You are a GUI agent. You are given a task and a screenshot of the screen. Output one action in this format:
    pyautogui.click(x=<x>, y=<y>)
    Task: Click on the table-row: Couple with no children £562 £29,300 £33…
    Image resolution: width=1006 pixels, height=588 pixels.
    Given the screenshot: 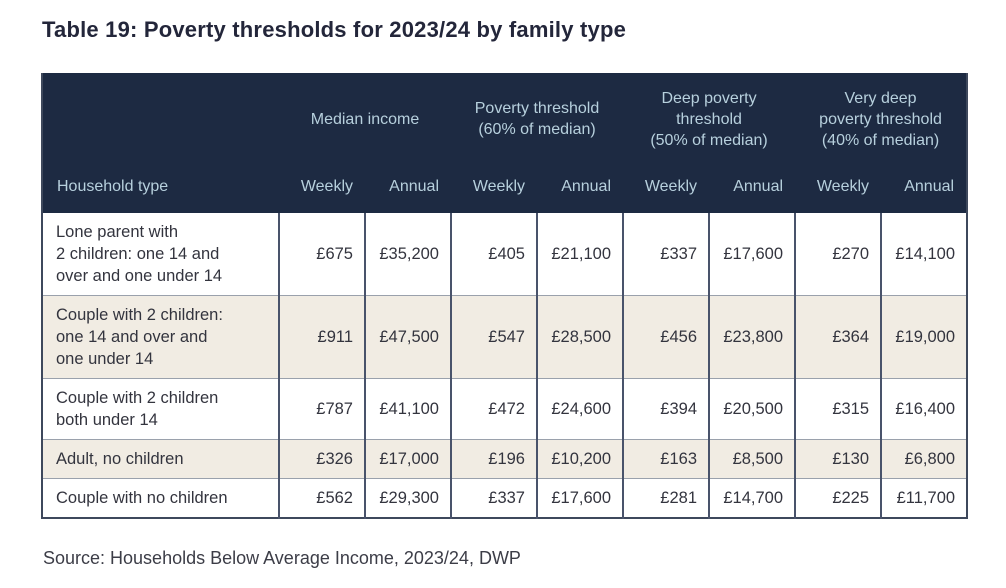 What is the action you would take?
    pyautogui.click(x=505, y=498)
    